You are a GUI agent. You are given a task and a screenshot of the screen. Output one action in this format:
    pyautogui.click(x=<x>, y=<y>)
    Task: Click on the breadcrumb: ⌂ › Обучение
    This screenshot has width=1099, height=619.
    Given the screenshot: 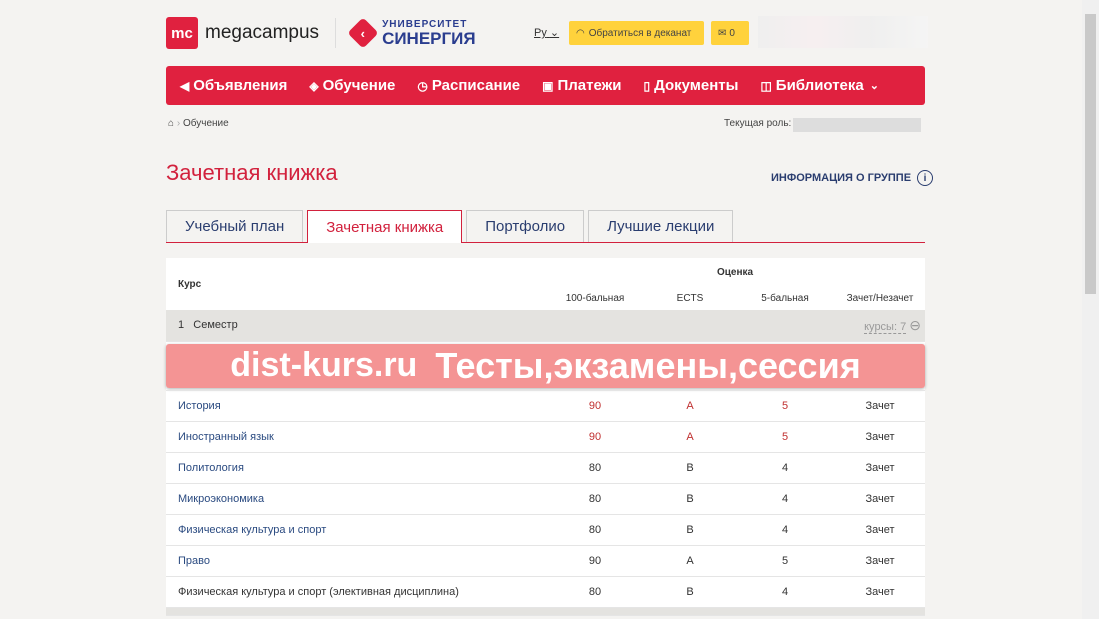 What is the action you would take?
    pyautogui.click(x=198, y=123)
    